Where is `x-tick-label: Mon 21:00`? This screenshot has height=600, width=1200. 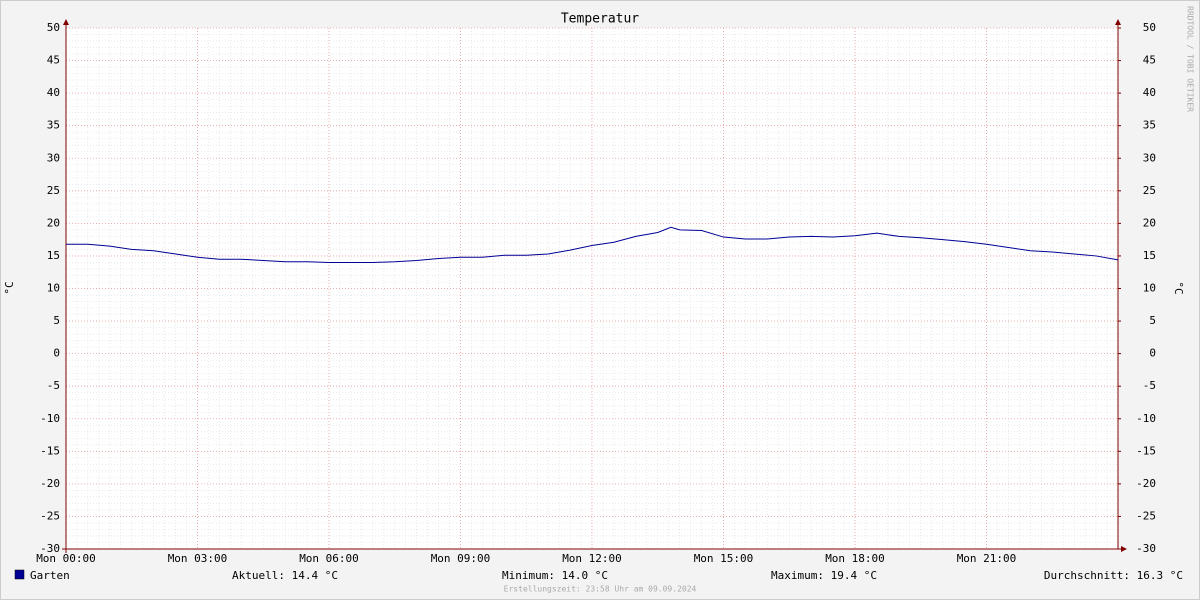
x-tick-label: Mon 21:00 is located at coordinates (987, 558).